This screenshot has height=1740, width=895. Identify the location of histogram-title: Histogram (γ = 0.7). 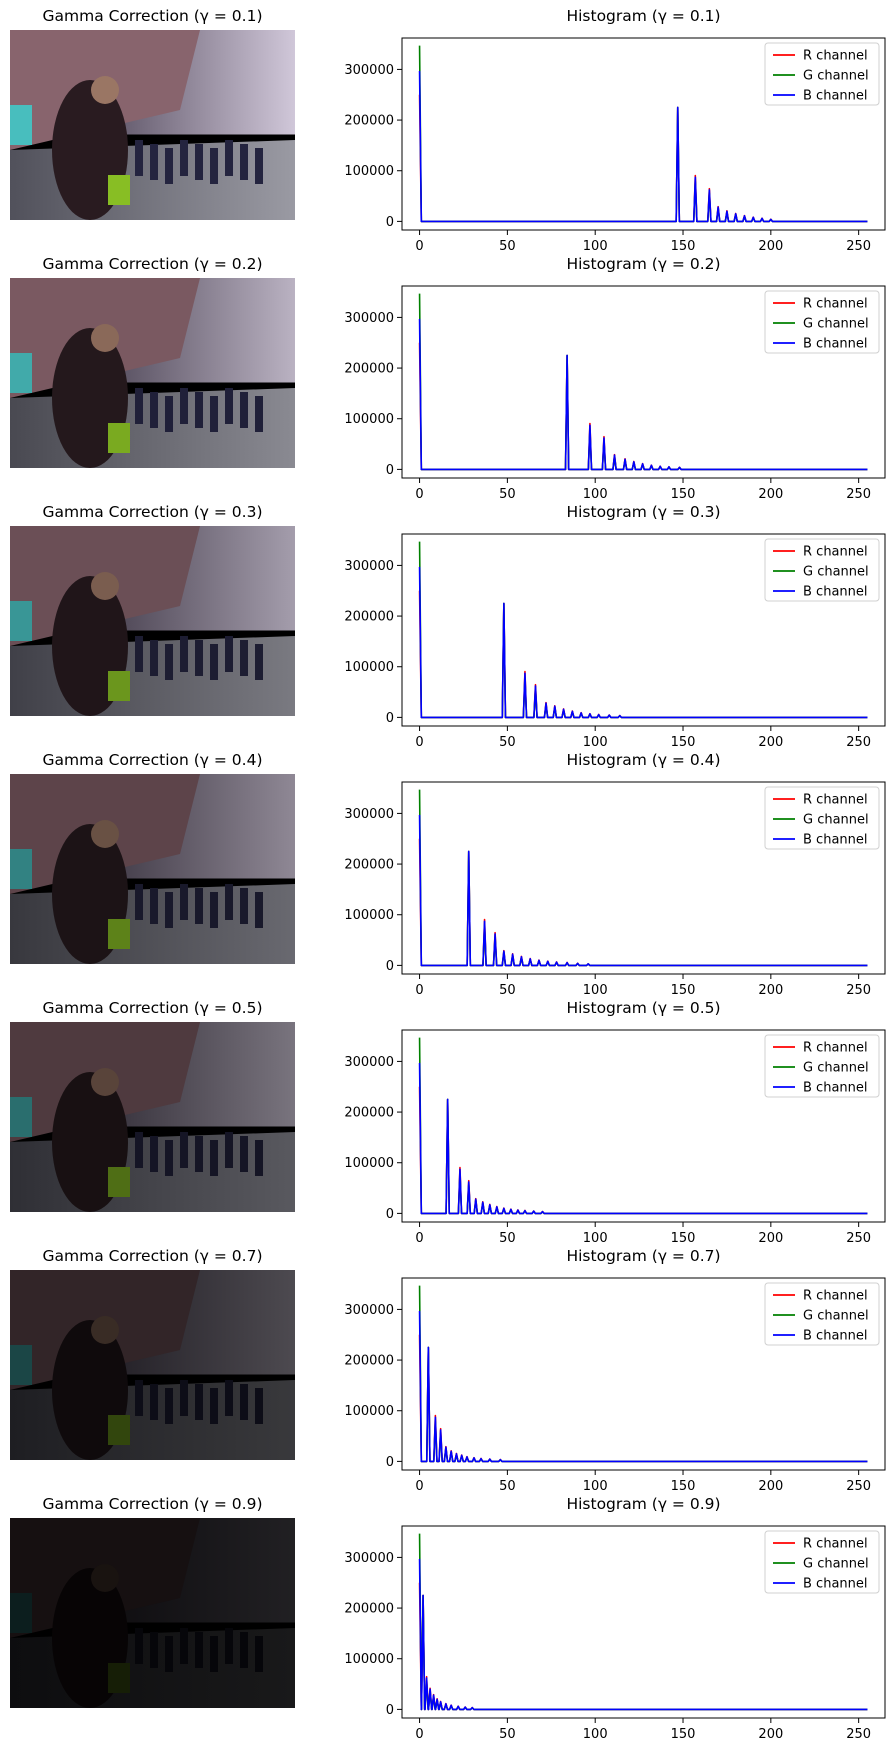
(643, 1256).